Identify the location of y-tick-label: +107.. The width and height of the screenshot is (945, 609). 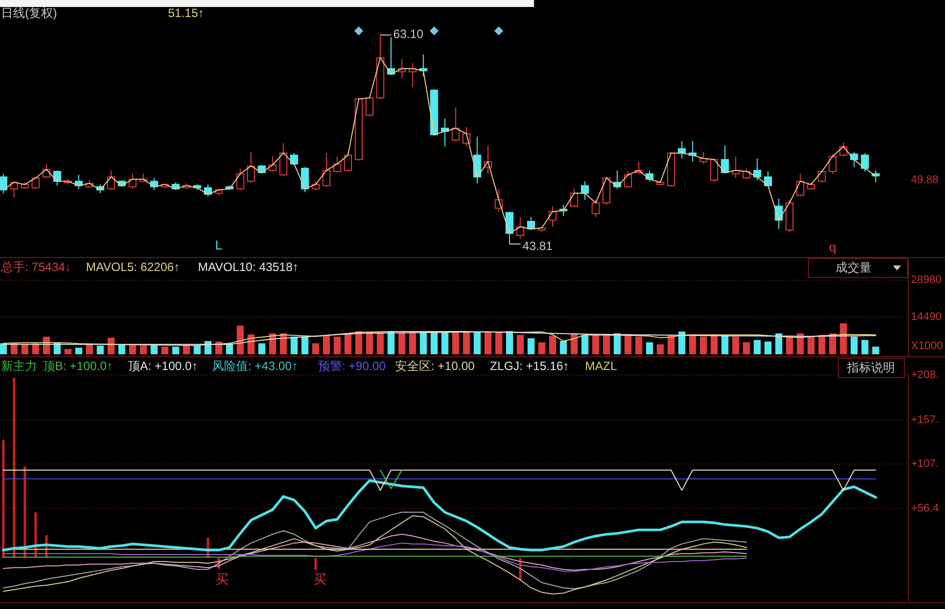
(925, 464).